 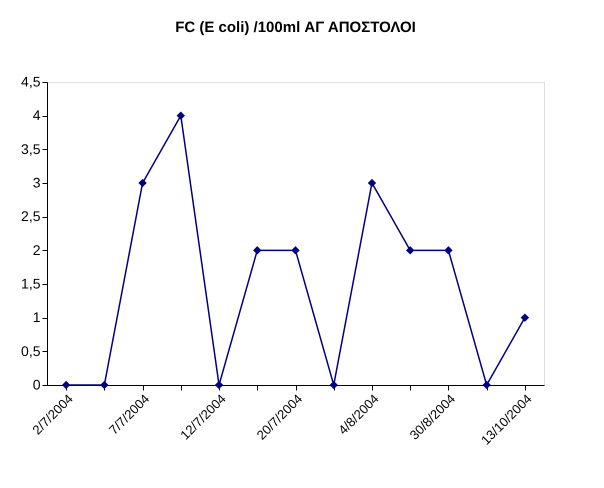 I want to click on y-tick-label: 4,5, so click(x=31, y=82).